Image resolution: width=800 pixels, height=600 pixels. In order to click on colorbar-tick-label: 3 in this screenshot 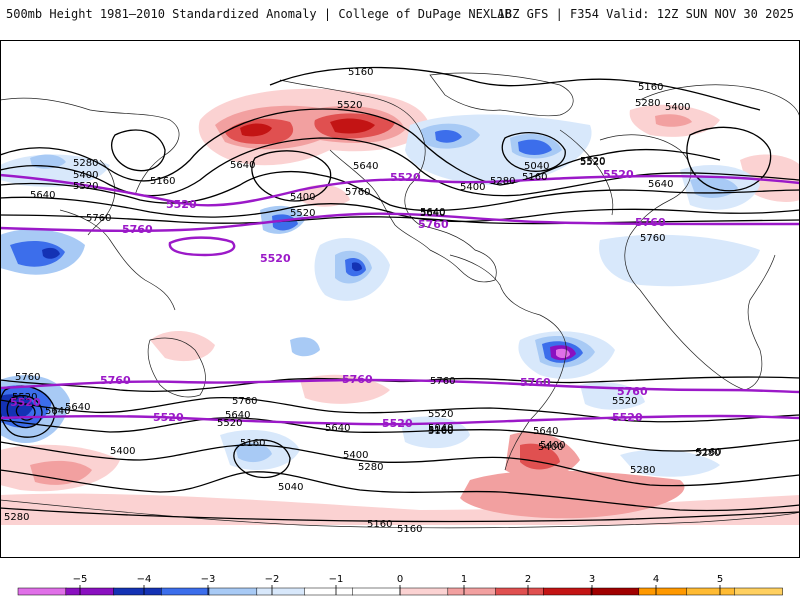, I will do `click(592, 579)`.